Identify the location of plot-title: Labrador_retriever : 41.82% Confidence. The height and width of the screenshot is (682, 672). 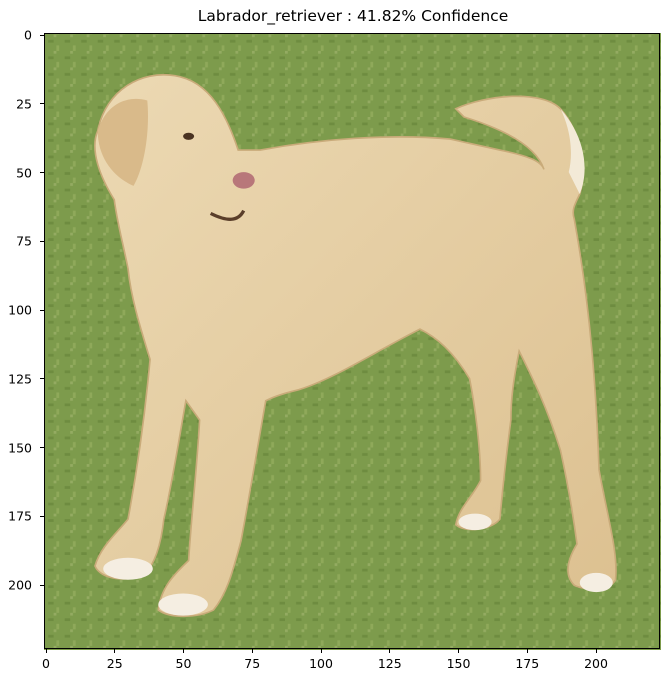
(353, 16).